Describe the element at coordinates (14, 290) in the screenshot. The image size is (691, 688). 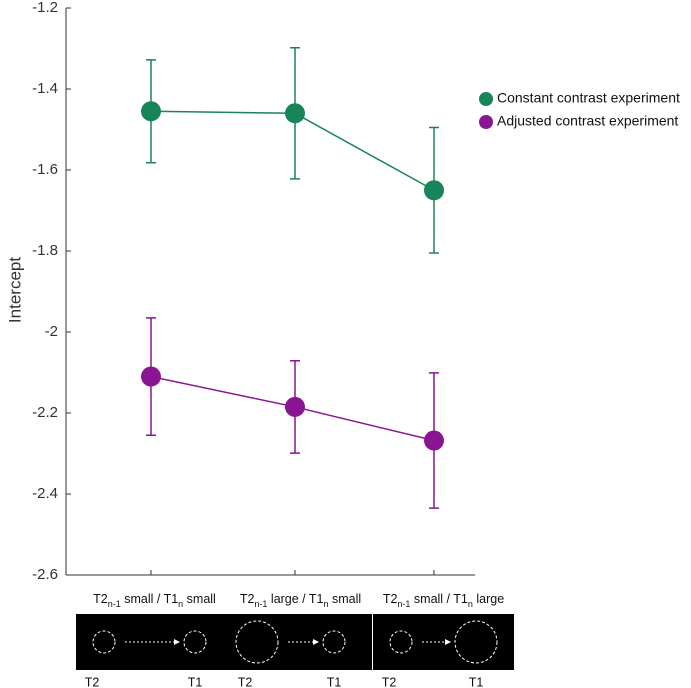
I see `y-axis-label: Intercept` at that location.